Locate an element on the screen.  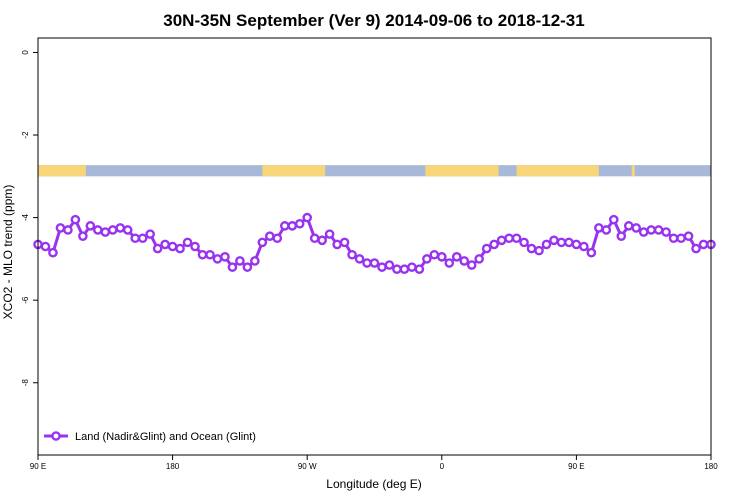
y-tick-label: -4 is located at coordinates (25, 217).